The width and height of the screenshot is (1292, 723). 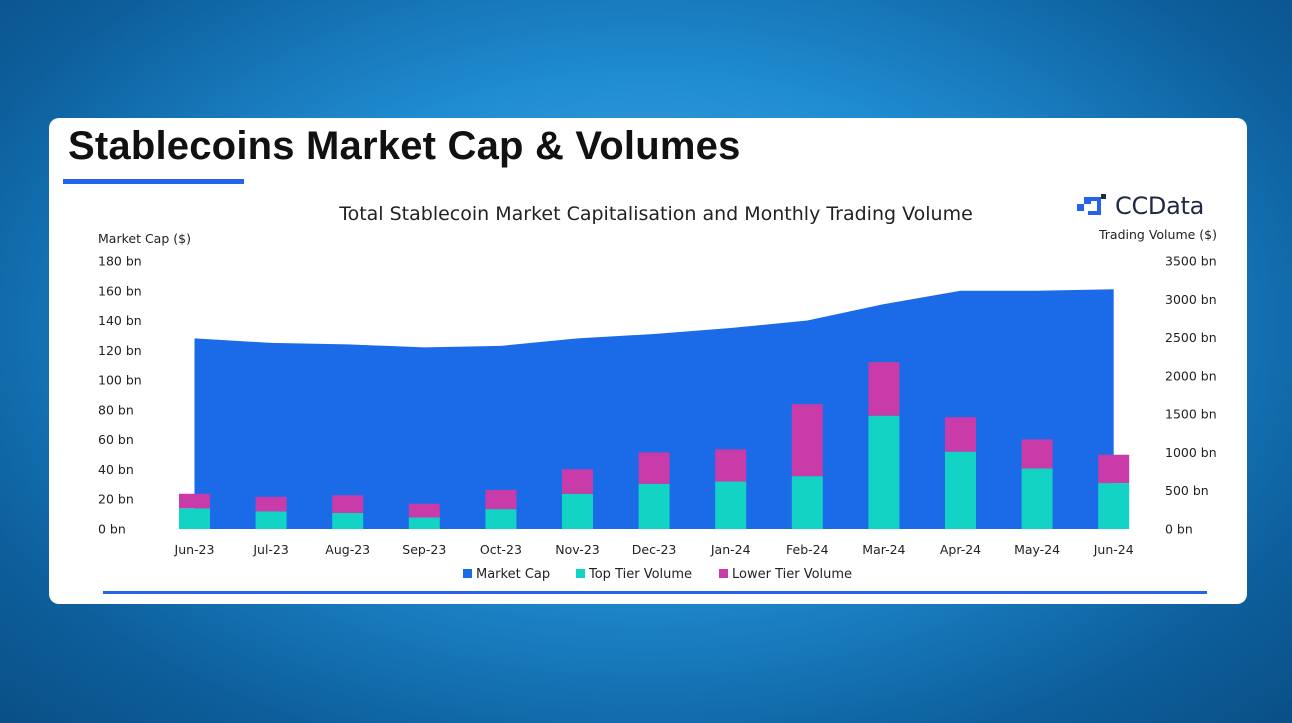 I want to click on x-tick-label: May-24, so click(x=1037, y=549).